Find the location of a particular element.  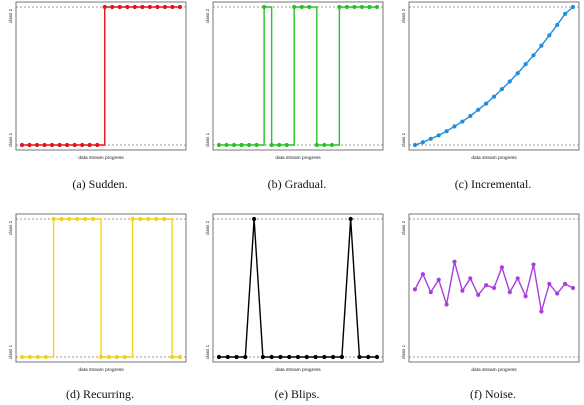

chart-recurring-series-line is located at coordinates (101, 288).